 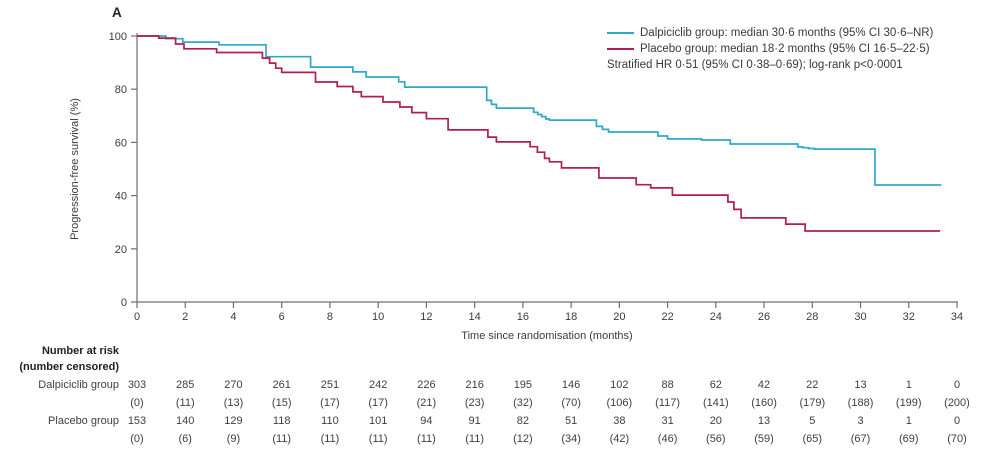 What do you see at coordinates (233, 403) in the screenshot?
I see `risk-cell: (13)` at bounding box center [233, 403].